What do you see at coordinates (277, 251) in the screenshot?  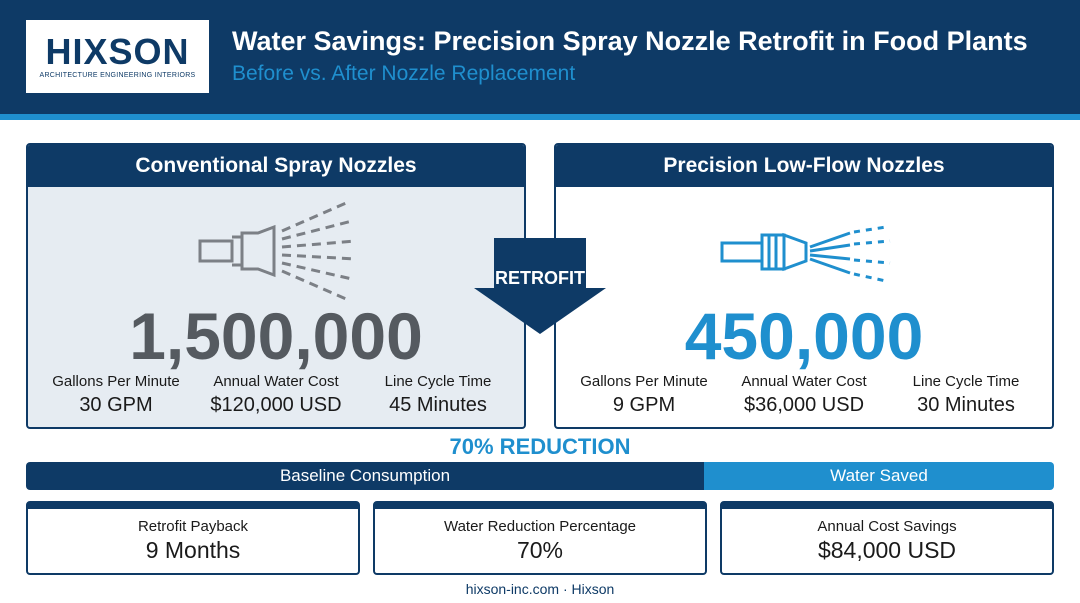 I see `spray-nozzle-icon` at bounding box center [277, 251].